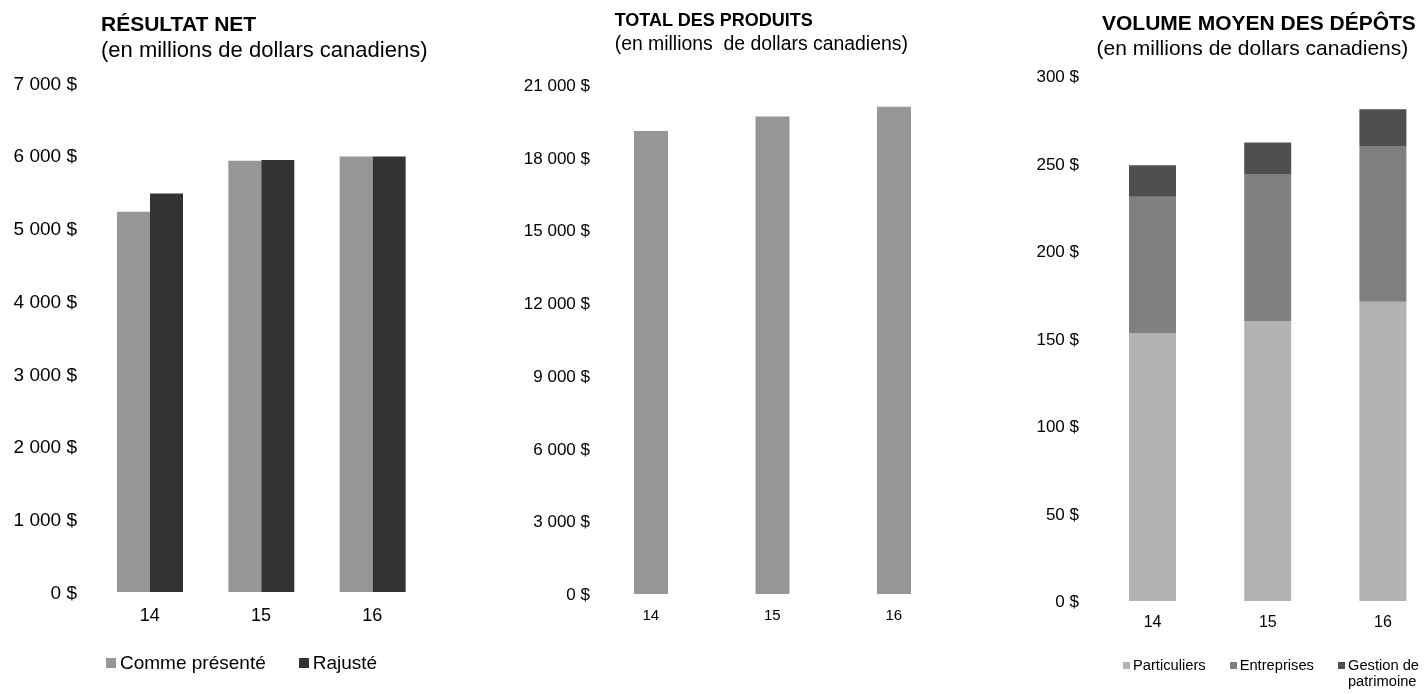  Describe the element at coordinates (45, 301) in the screenshot. I see `y-tick-label: 4 000 $` at that location.